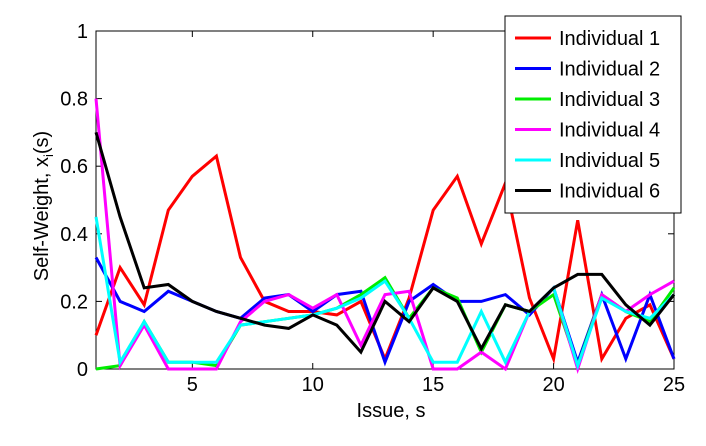 The image size is (706, 446). Describe the element at coordinates (433, 385) in the screenshot. I see `x-tick-label: 15` at that location.